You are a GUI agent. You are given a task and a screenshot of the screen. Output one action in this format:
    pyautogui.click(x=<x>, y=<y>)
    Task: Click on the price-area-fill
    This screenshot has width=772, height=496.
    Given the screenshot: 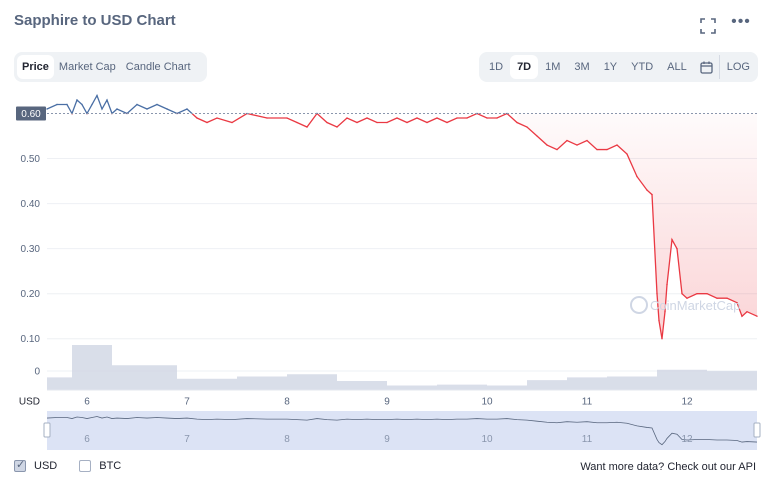 What is the action you would take?
    pyautogui.click(x=637, y=226)
    